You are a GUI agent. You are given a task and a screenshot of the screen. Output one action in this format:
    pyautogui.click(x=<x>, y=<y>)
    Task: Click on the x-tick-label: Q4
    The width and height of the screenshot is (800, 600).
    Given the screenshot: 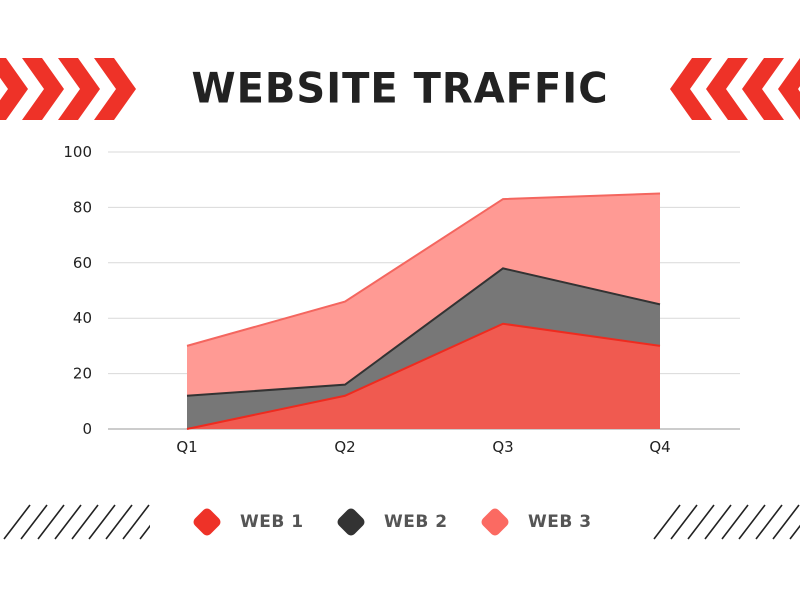 What is the action you would take?
    pyautogui.click(x=659, y=447)
    